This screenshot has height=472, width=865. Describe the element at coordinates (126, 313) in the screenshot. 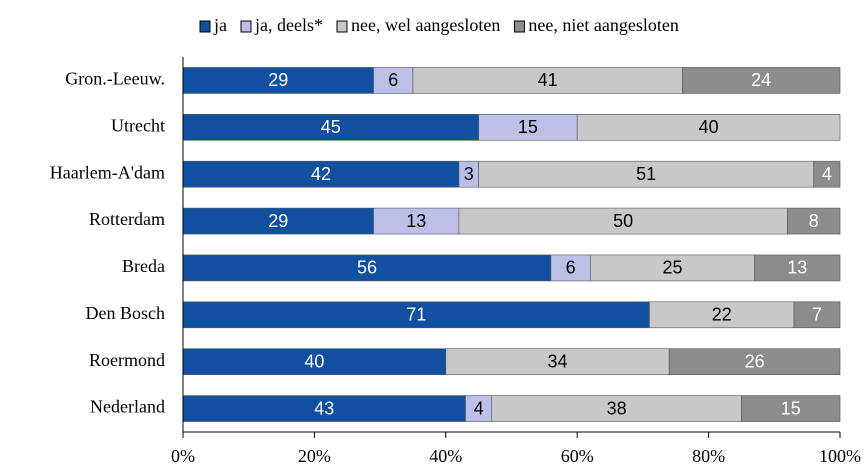

I see `y-tick-label: Den Bosch` at that location.